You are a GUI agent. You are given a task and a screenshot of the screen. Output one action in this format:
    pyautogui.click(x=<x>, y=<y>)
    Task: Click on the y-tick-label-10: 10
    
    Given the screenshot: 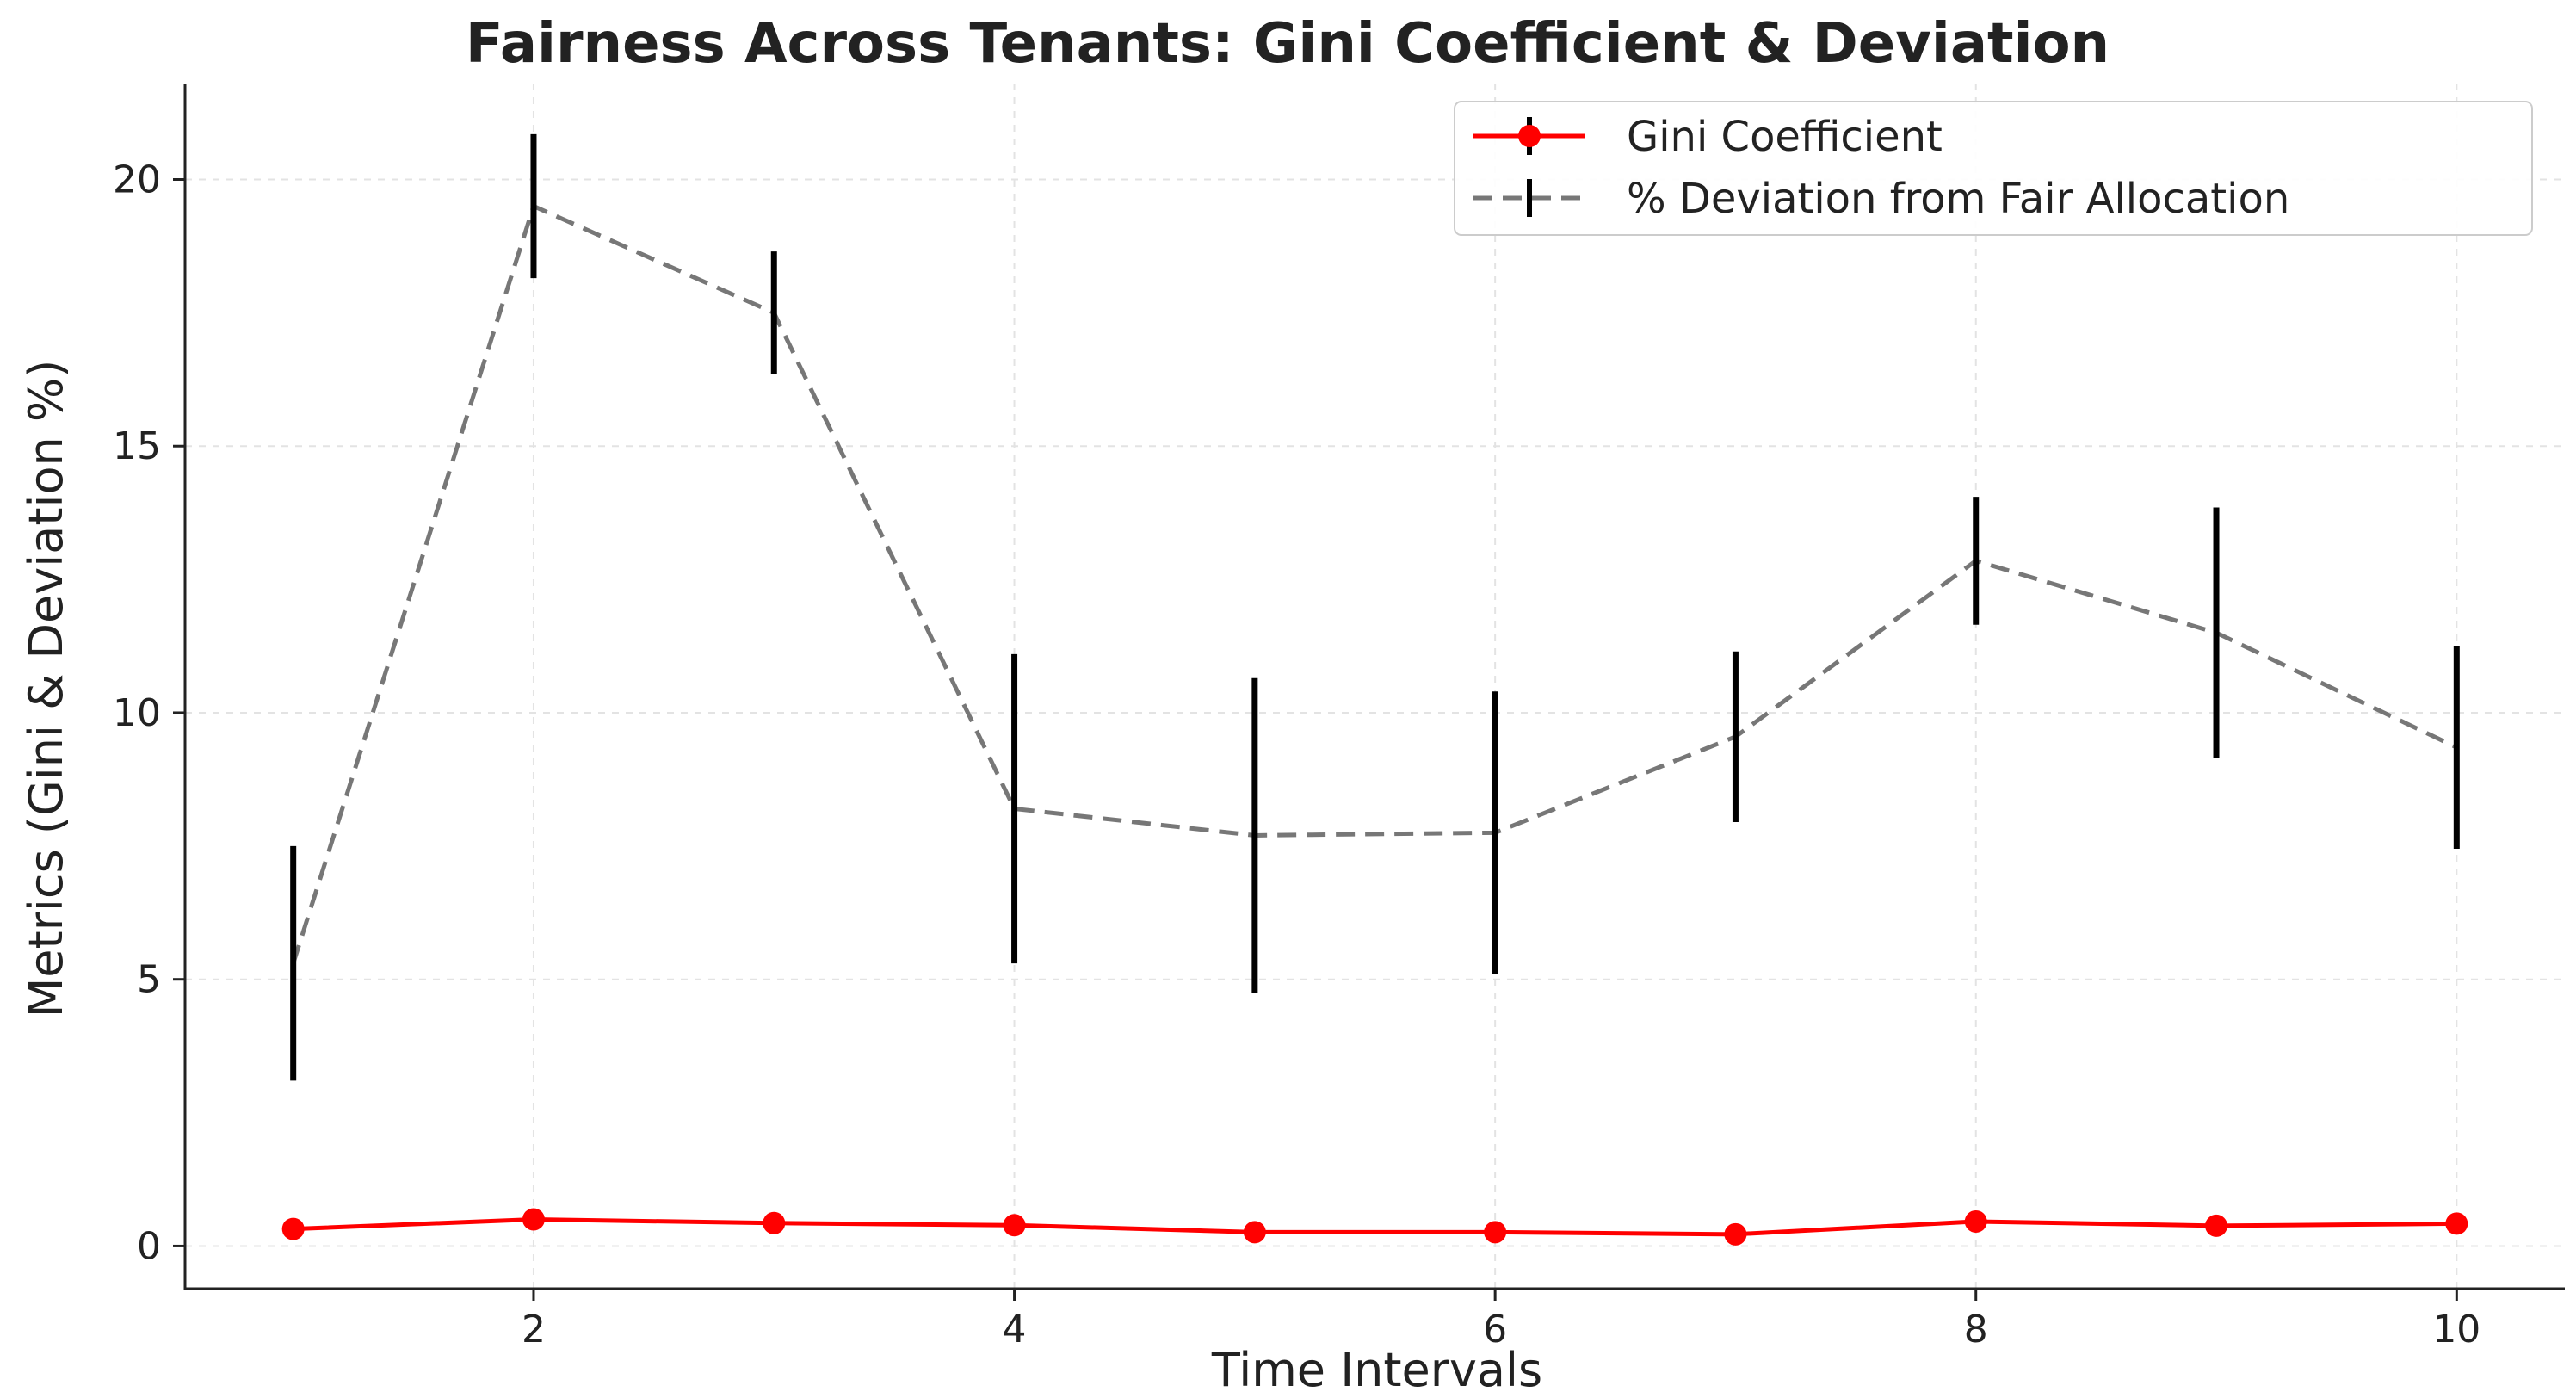 What is the action you would take?
    pyautogui.click(x=137, y=713)
    